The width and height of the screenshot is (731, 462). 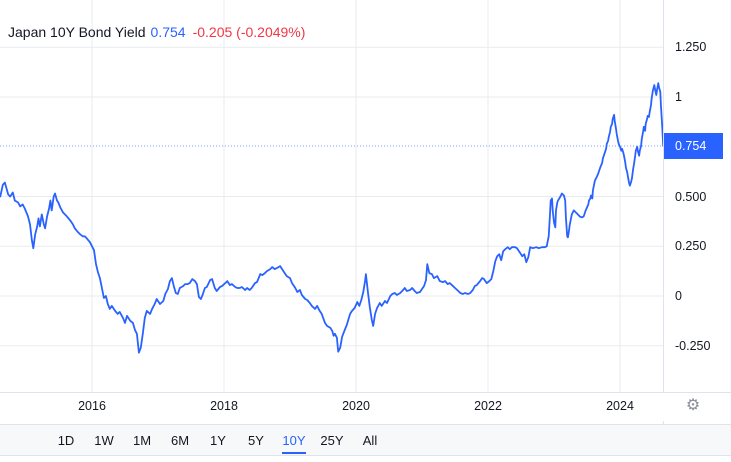 What do you see at coordinates (180, 440) in the screenshot?
I see `range-button-6m: 6M` at bounding box center [180, 440].